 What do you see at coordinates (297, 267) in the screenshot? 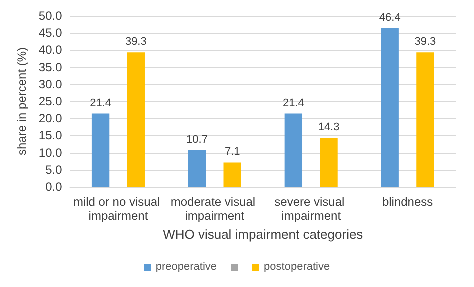
I see `legend-label: postoperative` at bounding box center [297, 267].